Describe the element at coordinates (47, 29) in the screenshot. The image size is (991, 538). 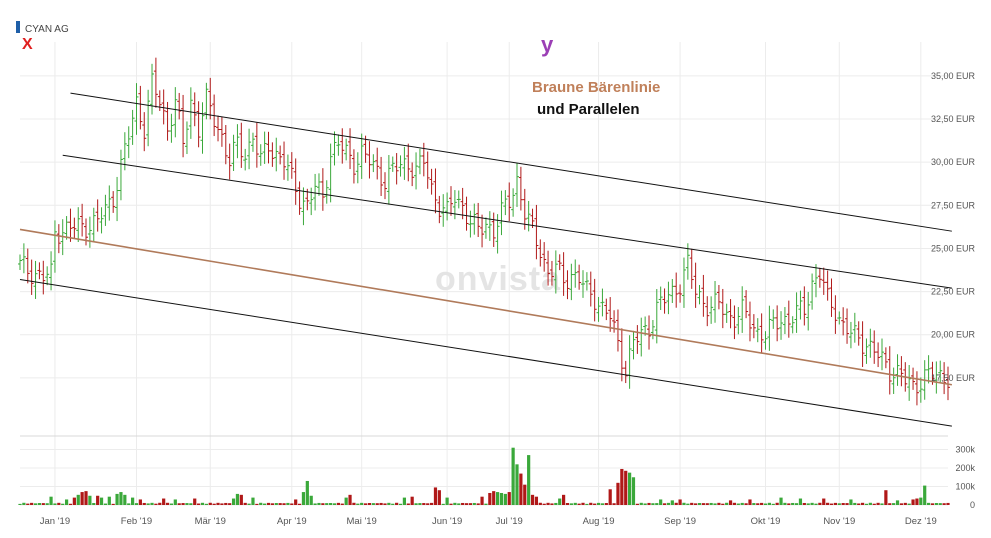
I see `instrument-label: CYAN AG` at that location.